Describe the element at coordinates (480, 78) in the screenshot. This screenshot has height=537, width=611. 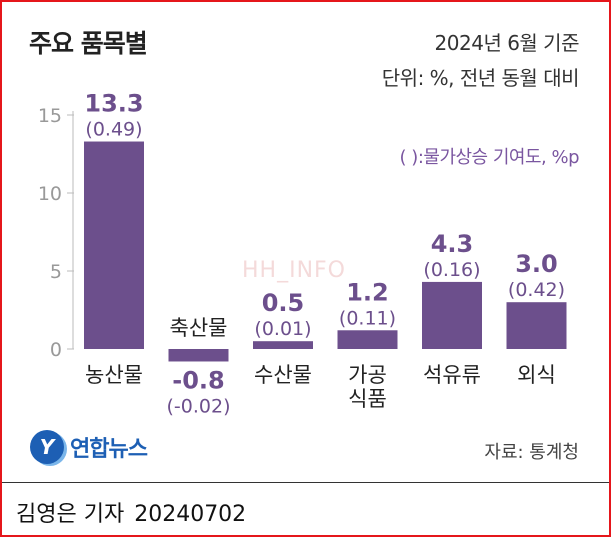
I see `unit-note: 단위: %, 전년 동월 대비` at that location.